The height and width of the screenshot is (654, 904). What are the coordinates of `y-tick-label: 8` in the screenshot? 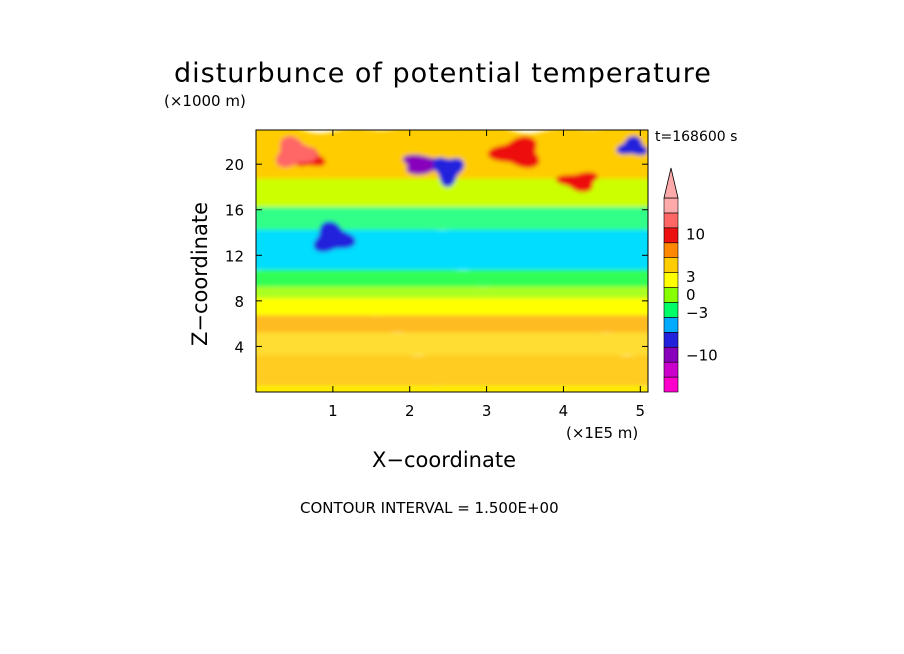 It's located at (239, 302).